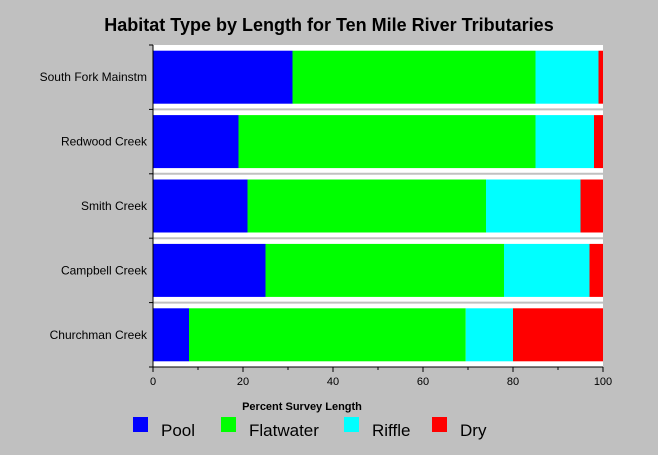 This screenshot has height=455, width=658. Describe the element at coordinates (439, 424) in the screenshot. I see `legend-swatch-dry` at that location.